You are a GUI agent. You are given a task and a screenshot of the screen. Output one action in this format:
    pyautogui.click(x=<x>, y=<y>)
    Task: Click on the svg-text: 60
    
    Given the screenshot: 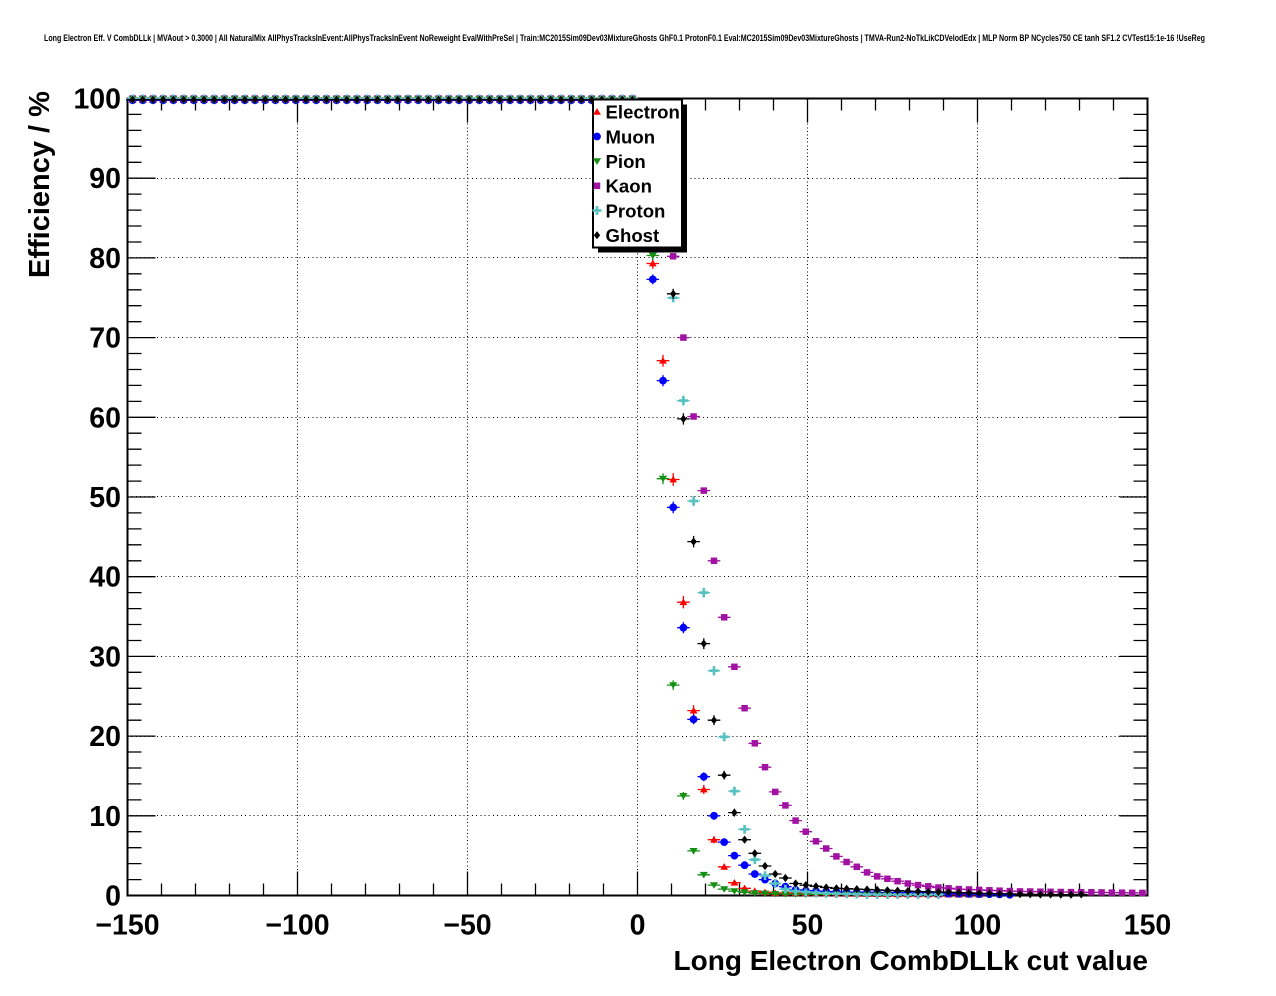 What is the action you would take?
    pyautogui.click(x=105, y=418)
    